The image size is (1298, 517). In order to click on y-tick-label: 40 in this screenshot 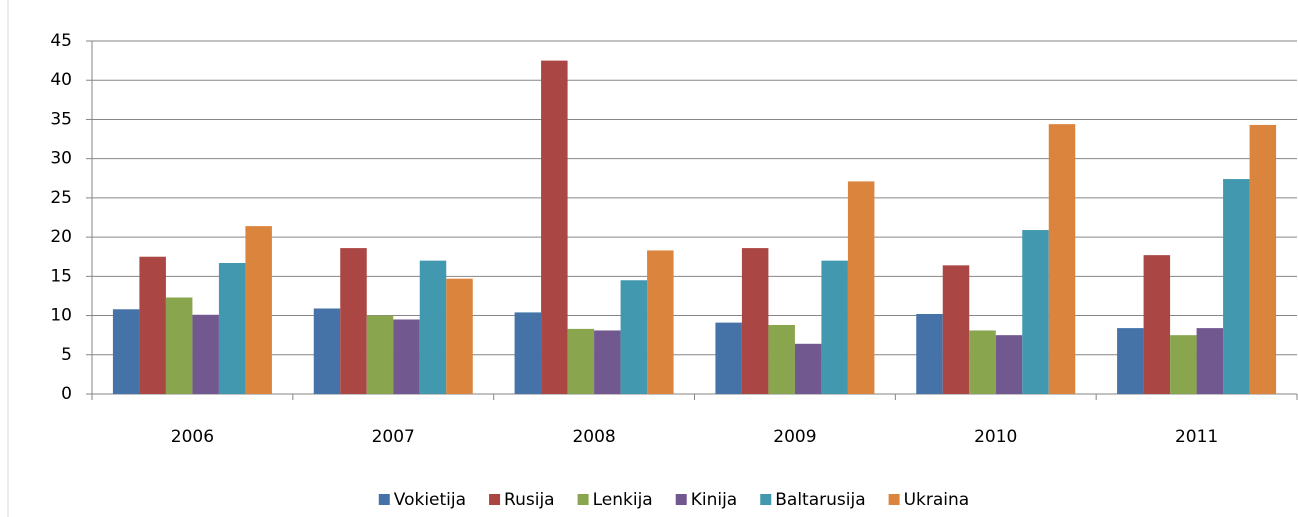, I will do `click(61, 80)`.